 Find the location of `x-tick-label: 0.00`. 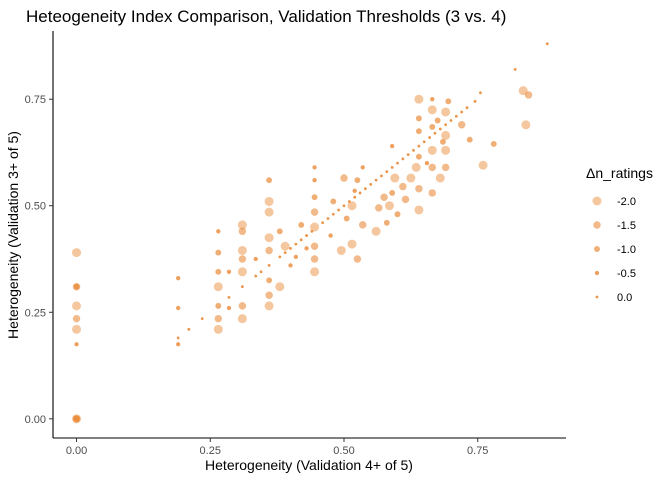

x-tick-label: 0.00 is located at coordinates (76, 451).